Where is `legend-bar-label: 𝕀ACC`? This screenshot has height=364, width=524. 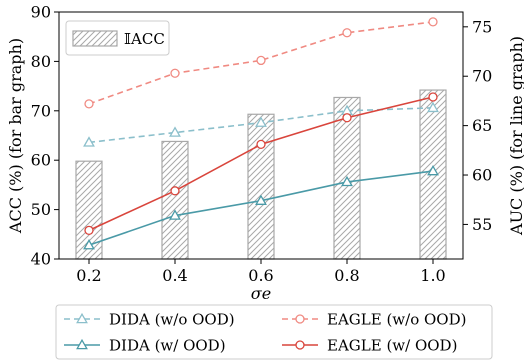
legend-bar-label: 𝕀ACC is located at coordinates (144, 39).